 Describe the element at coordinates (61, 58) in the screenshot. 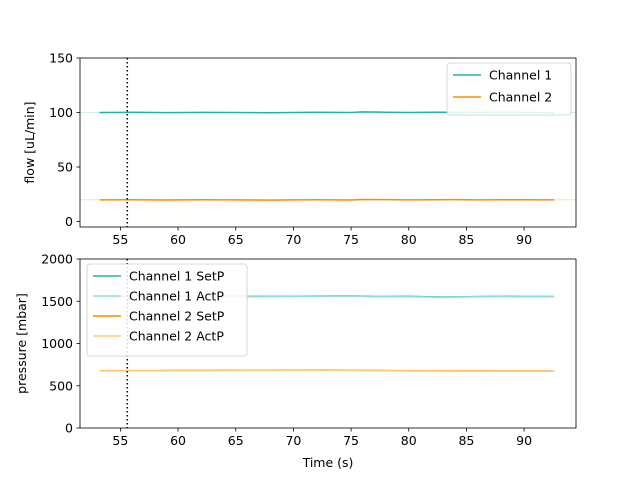

I see `y-tick-label: 150` at that location.